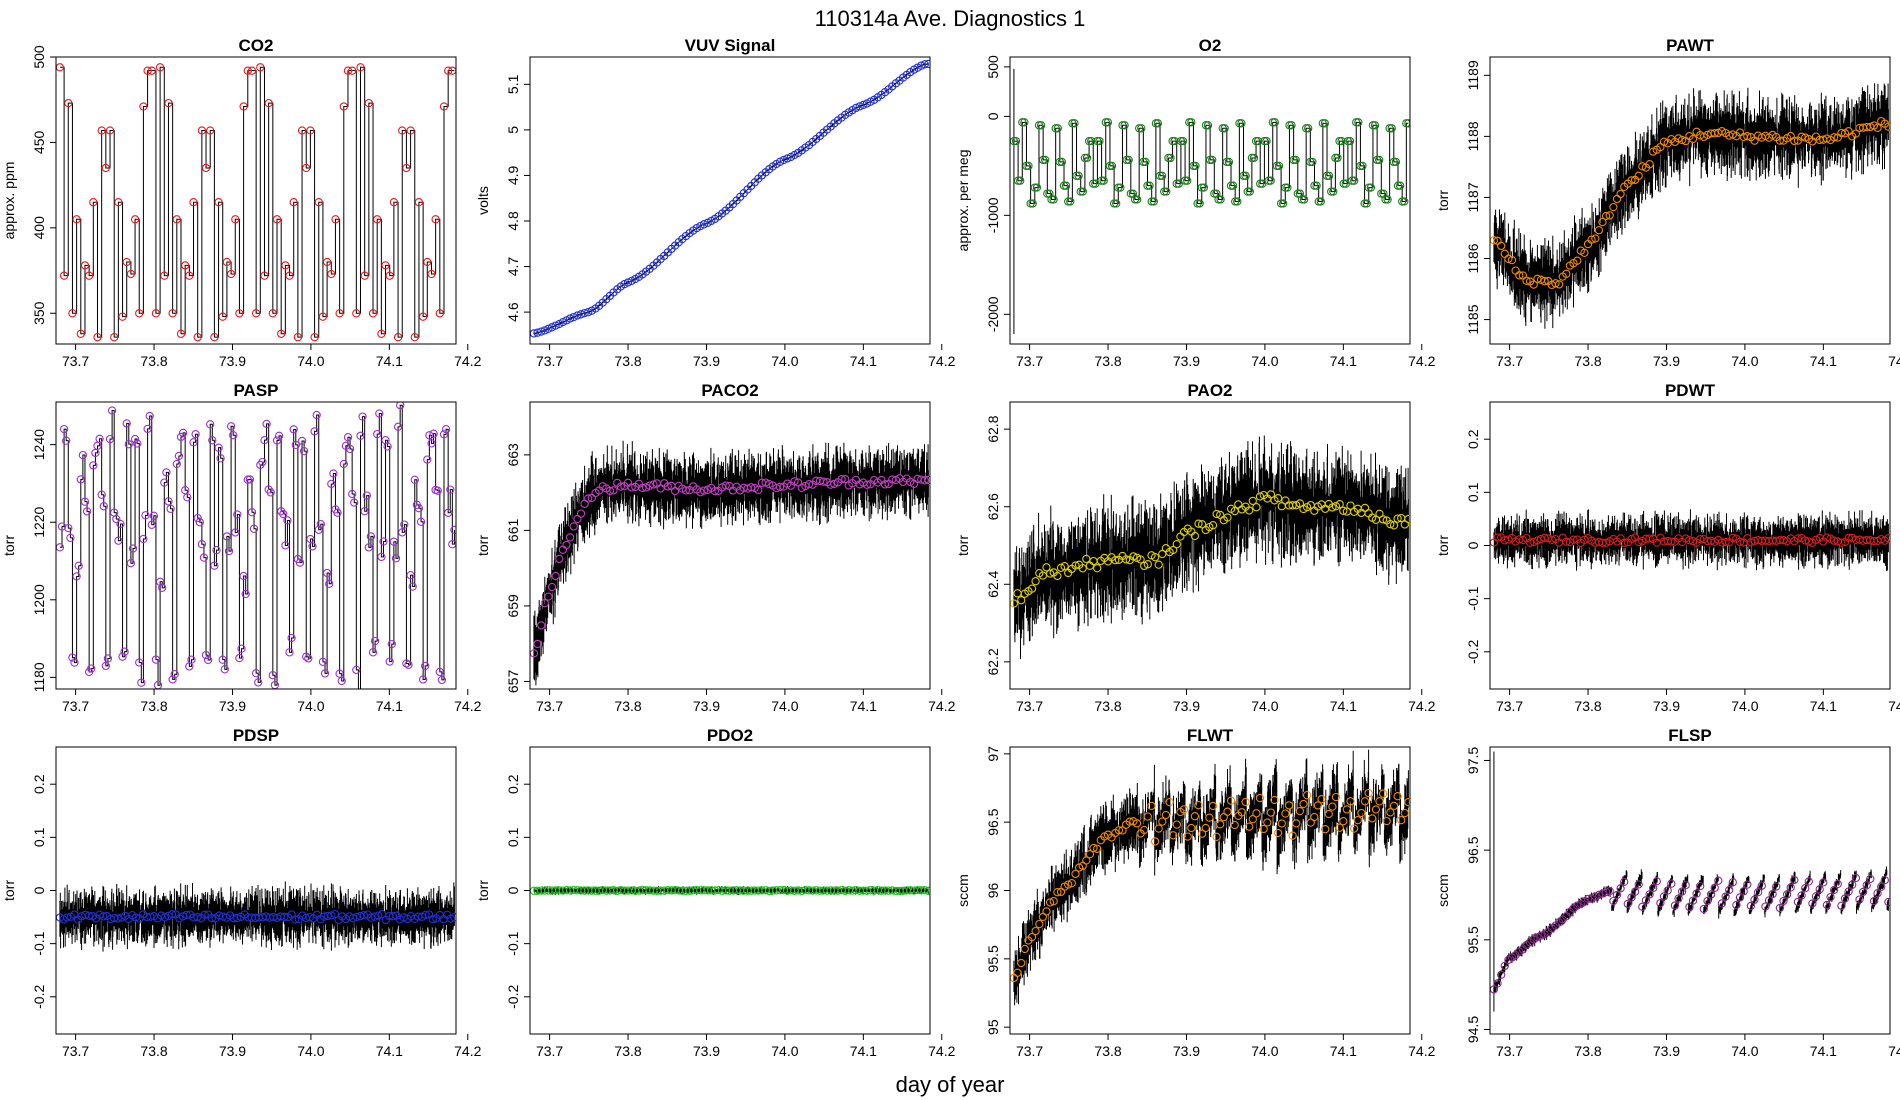  Describe the element at coordinates (730, 735) in the screenshot. I see `panel-title: PDO2` at that location.